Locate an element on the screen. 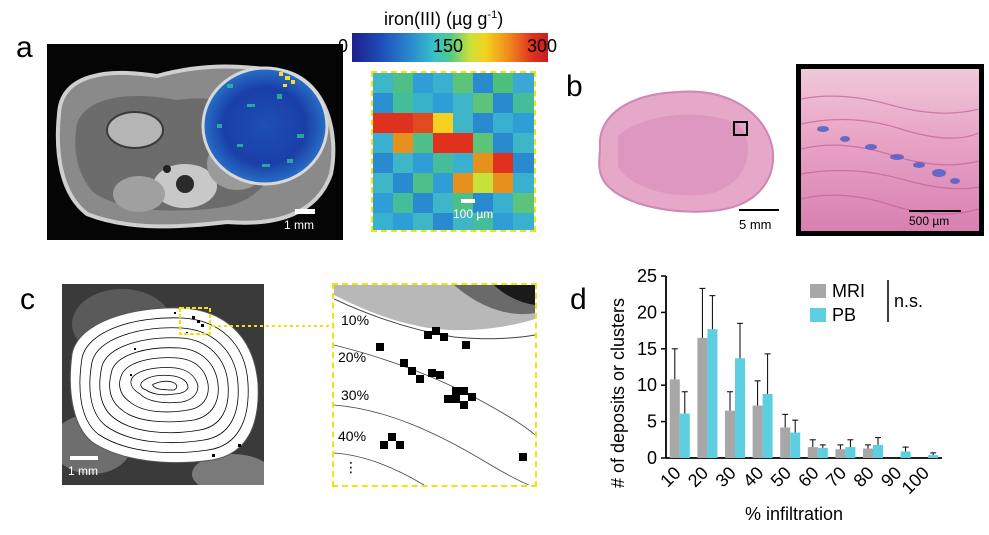 The height and width of the screenshot is (535, 989). panel-a-mri-image: 1 mm is located at coordinates (195, 142).